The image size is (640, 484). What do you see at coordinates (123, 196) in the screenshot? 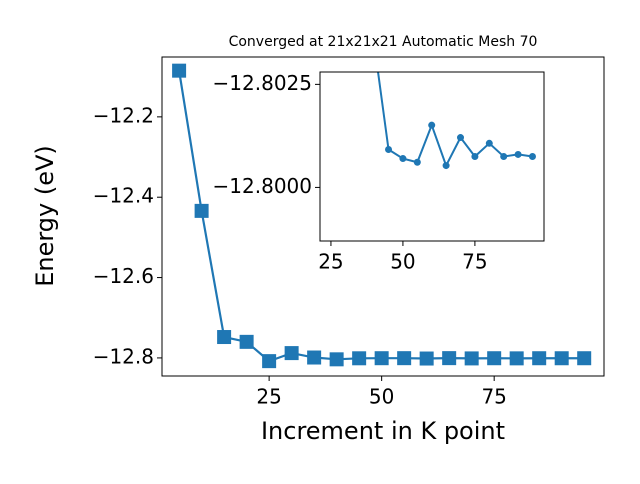
I see `y-tick-label: −12.4` at bounding box center [123, 196].